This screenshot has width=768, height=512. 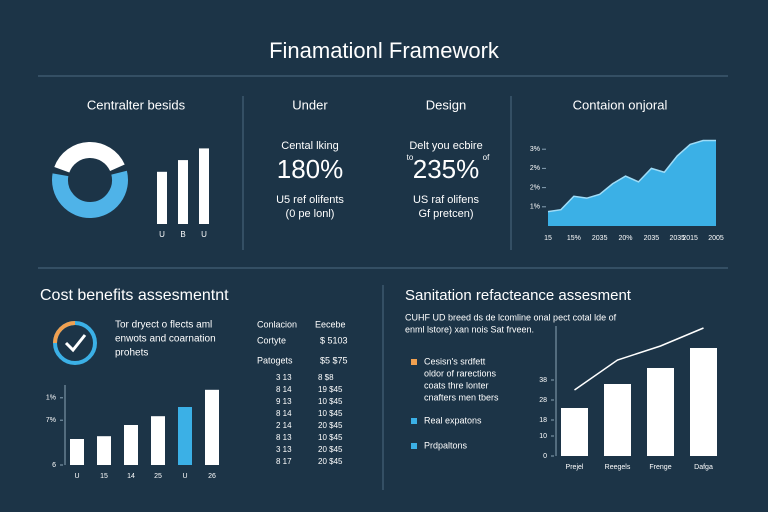 What do you see at coordinates (326, 377) in the screenshot?
I see `table-cell: 8 $8` at bounding box center [326, 377].